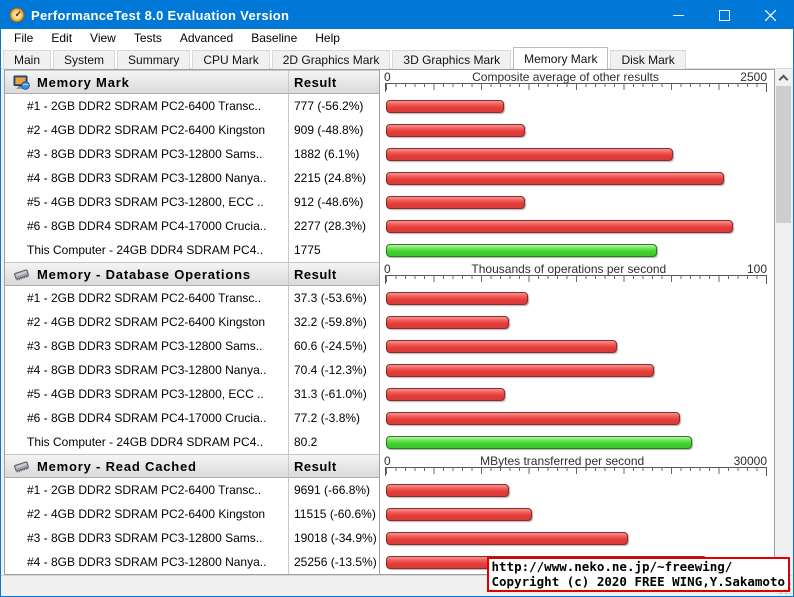 This screenshot has width=794, height=597. I want to click on row-result-cell: 32.2 (-59.8%), so click(334, 322).